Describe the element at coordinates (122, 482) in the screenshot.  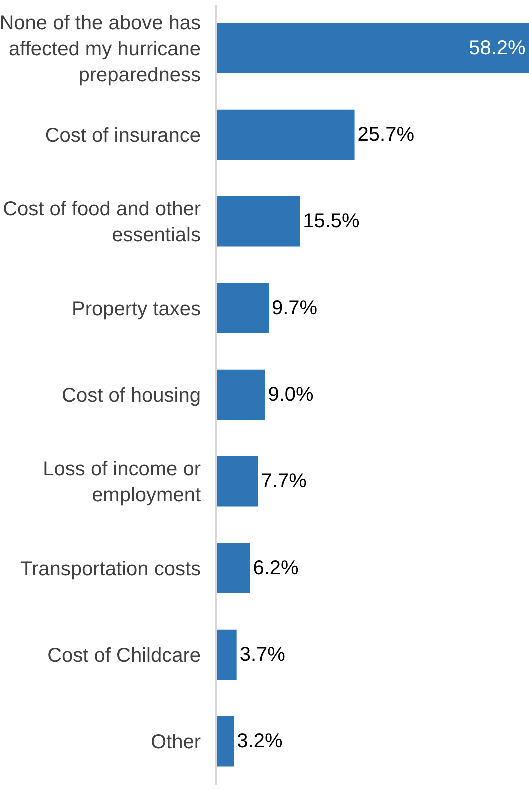
I see `y-tick-label: Loss of income or employment` at that location.